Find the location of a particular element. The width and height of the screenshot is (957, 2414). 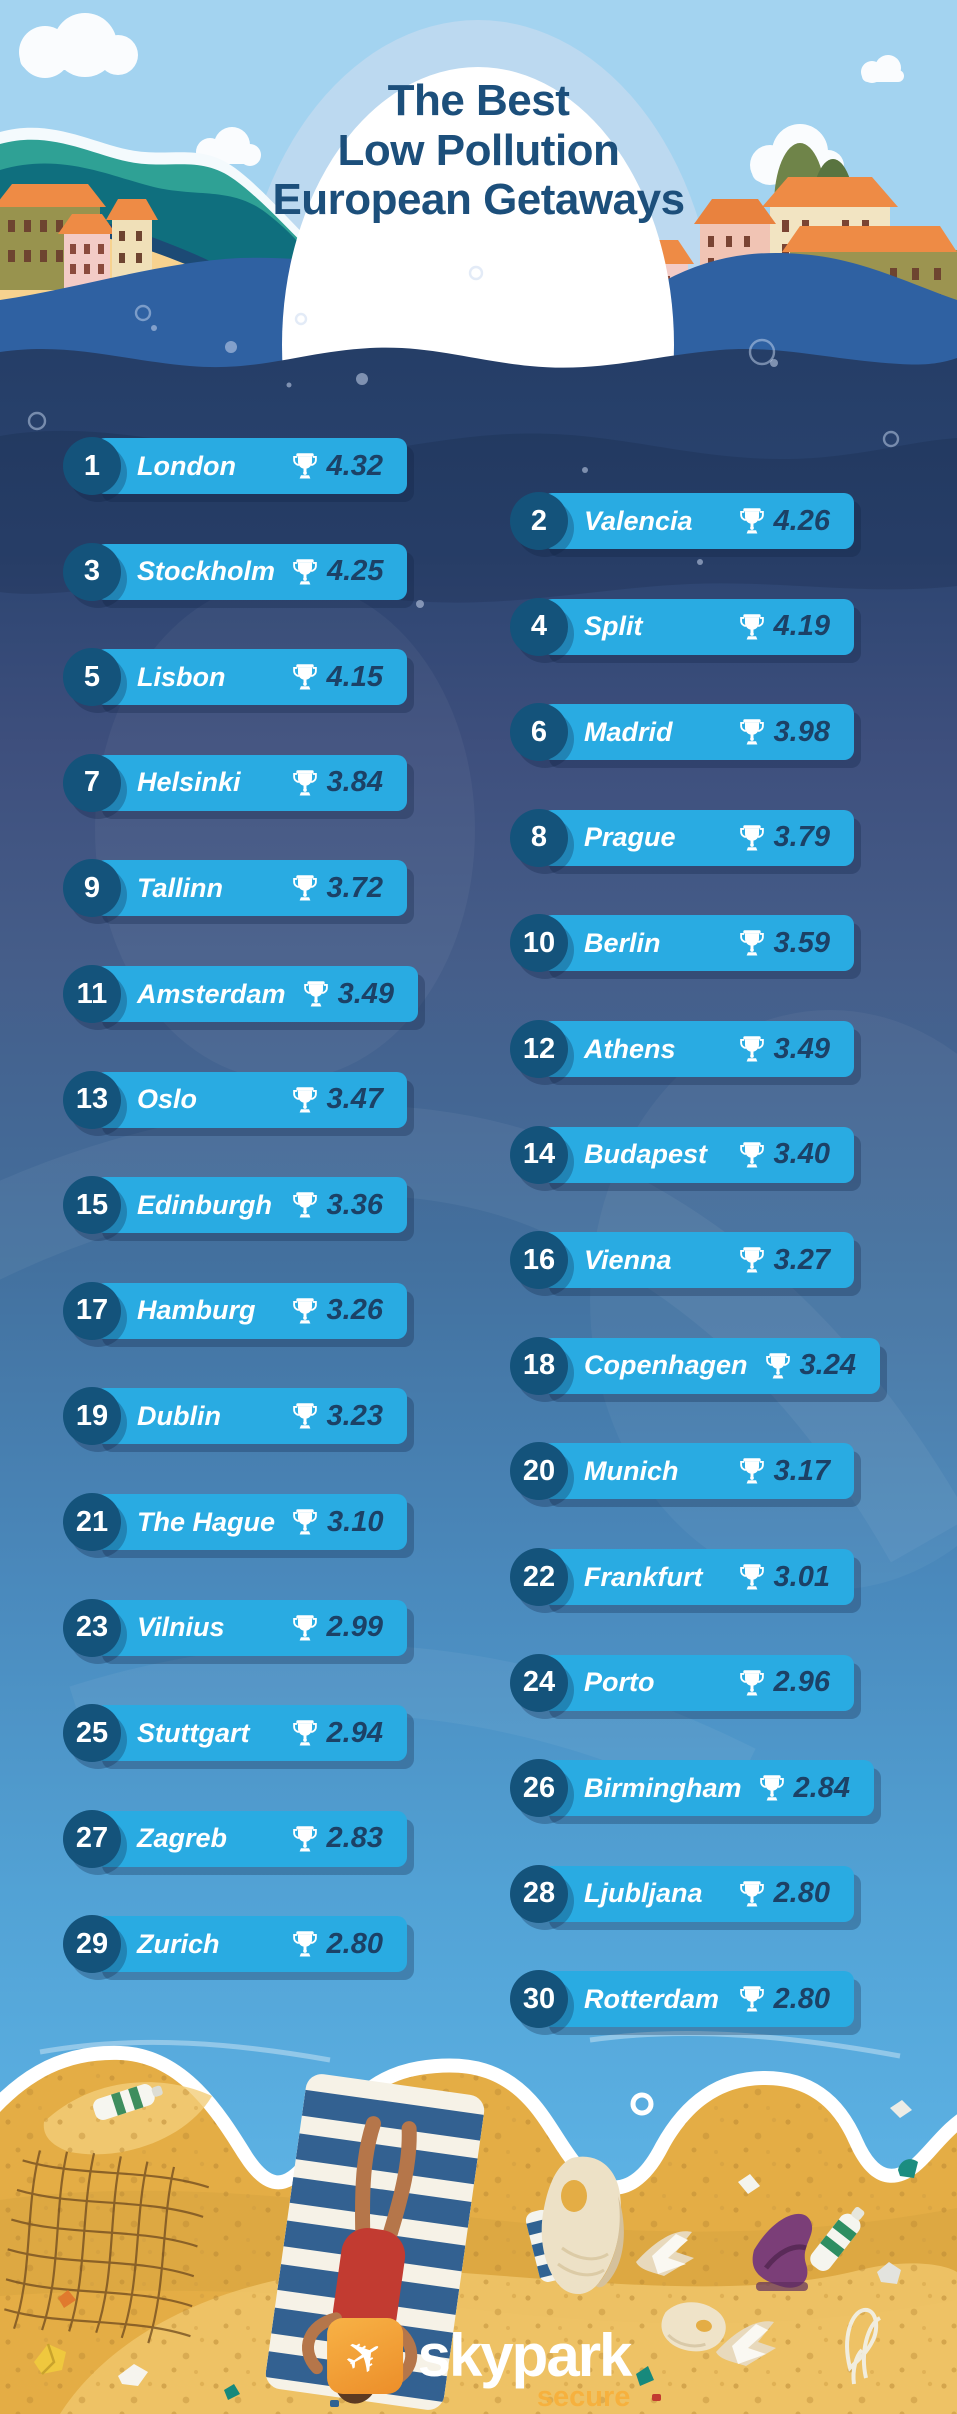

city-name: Stockholm is located at coordinates (206, 571).